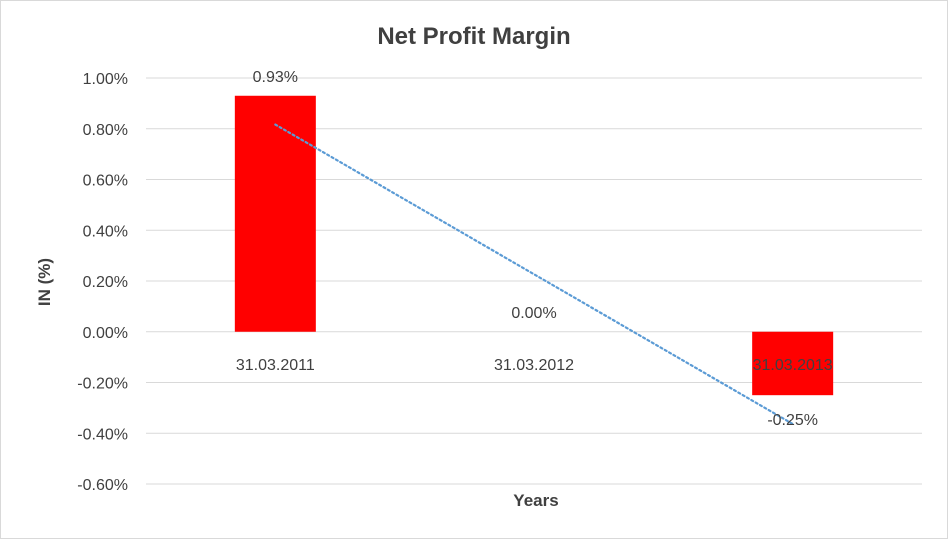 This screenshot has height=539, width=948. What do you see at coordinates (102, 434) in the screenshot?
I see `y-tick-label: -0.40%` at bounding box center [102, 434].